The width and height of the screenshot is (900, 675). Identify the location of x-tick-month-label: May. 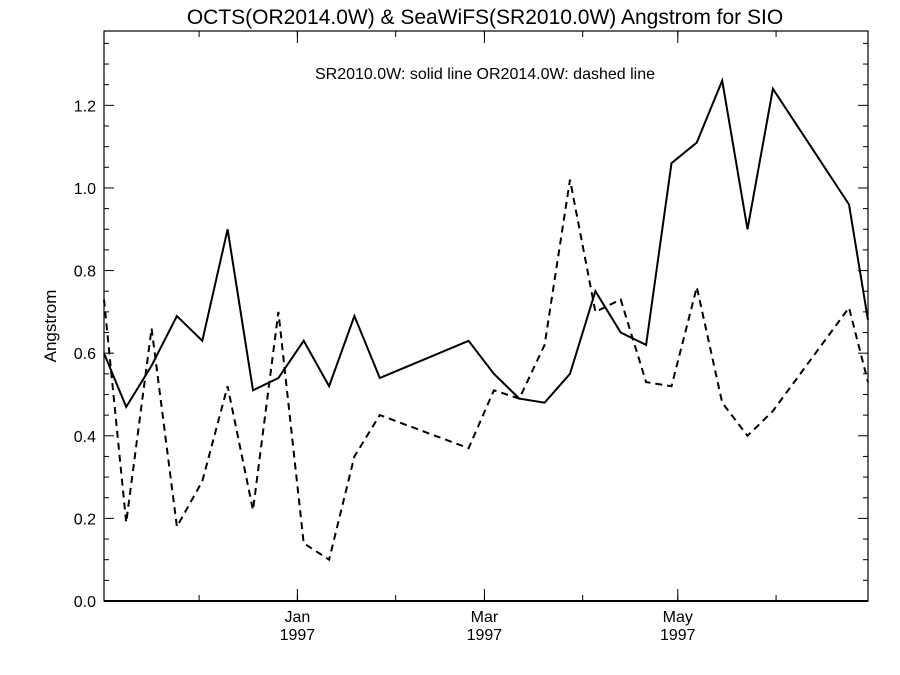
(678, 617).